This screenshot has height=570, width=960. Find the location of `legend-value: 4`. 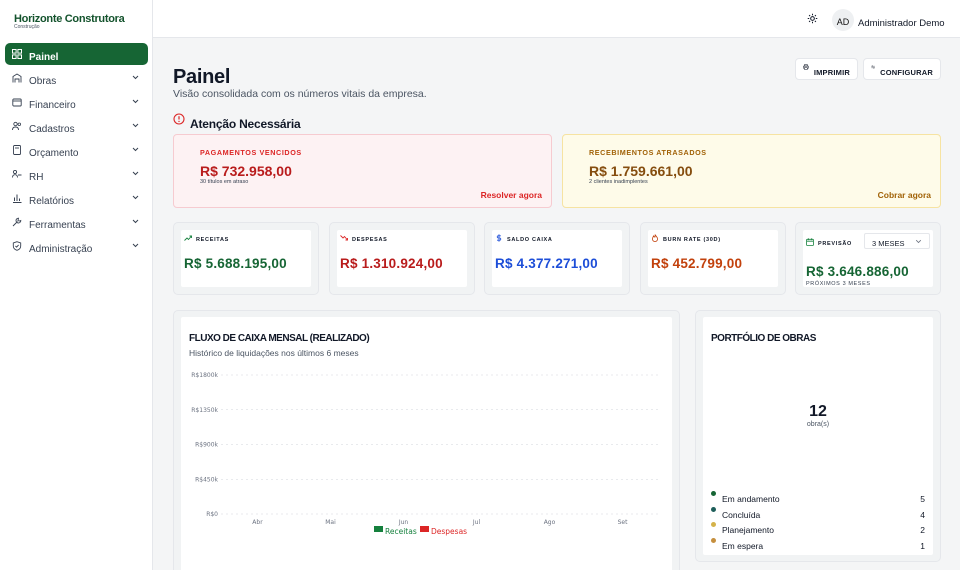

legend-value: 4 is located at coordinates (922, 515).